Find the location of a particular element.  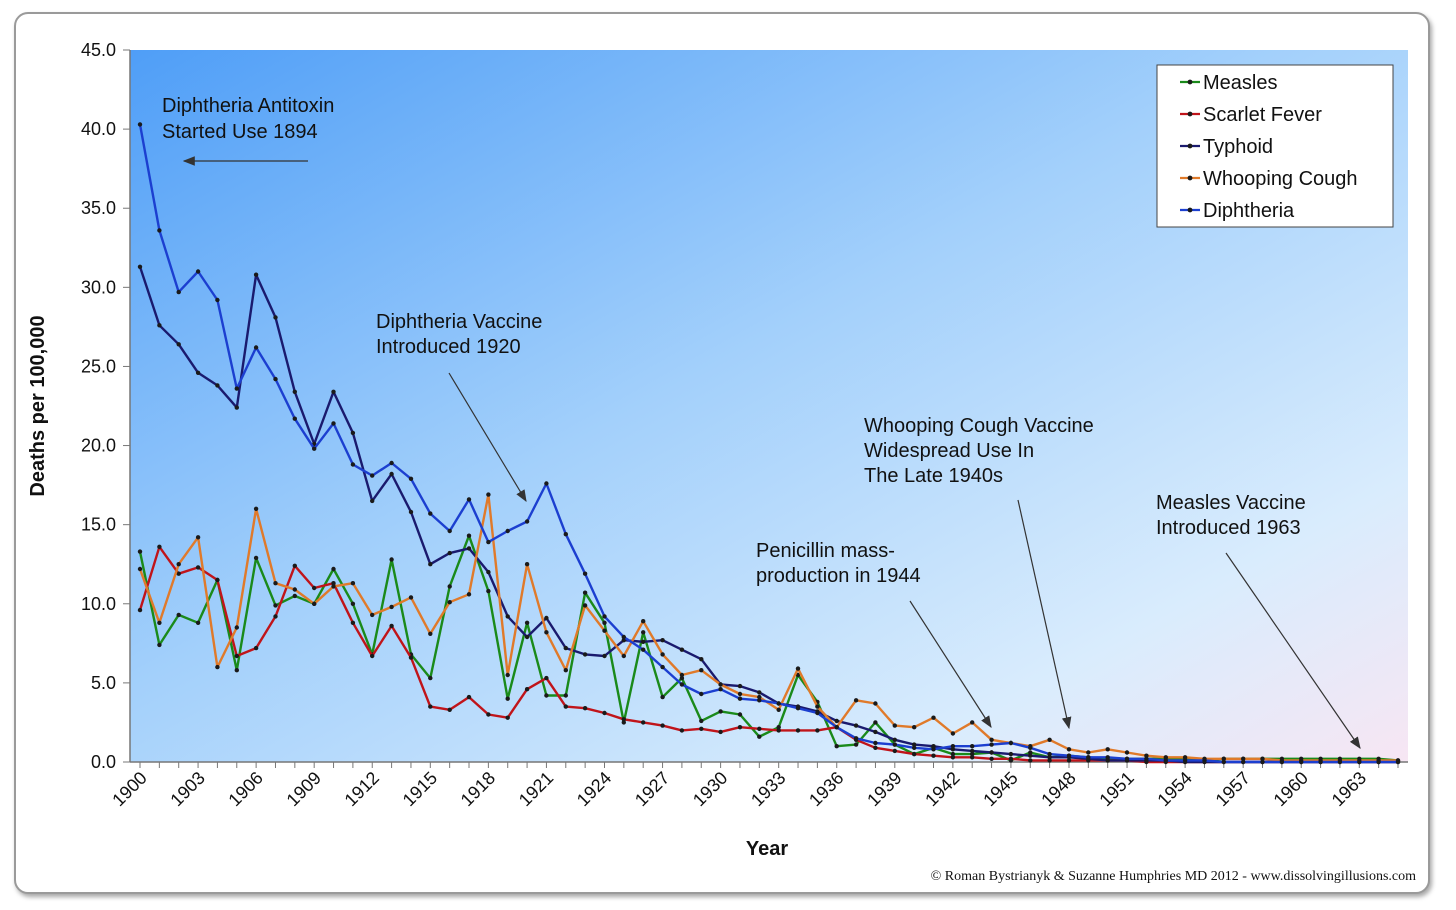

annotation-penicillin-arrow is located at coordinates (950, 664).